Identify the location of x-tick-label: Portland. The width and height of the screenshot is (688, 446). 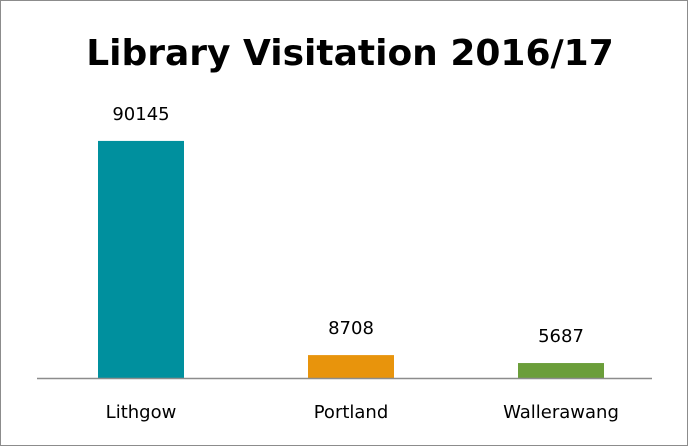
(351, 412).